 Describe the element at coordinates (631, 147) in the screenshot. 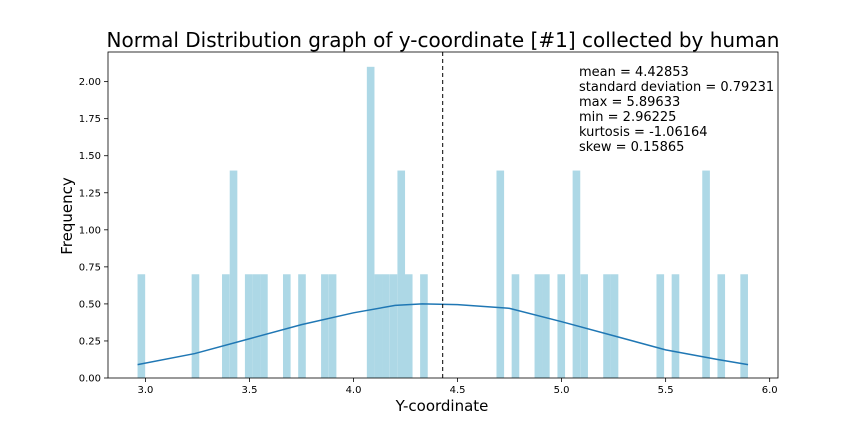

I see `stats-line-5: skew = 0.15865` at that location.